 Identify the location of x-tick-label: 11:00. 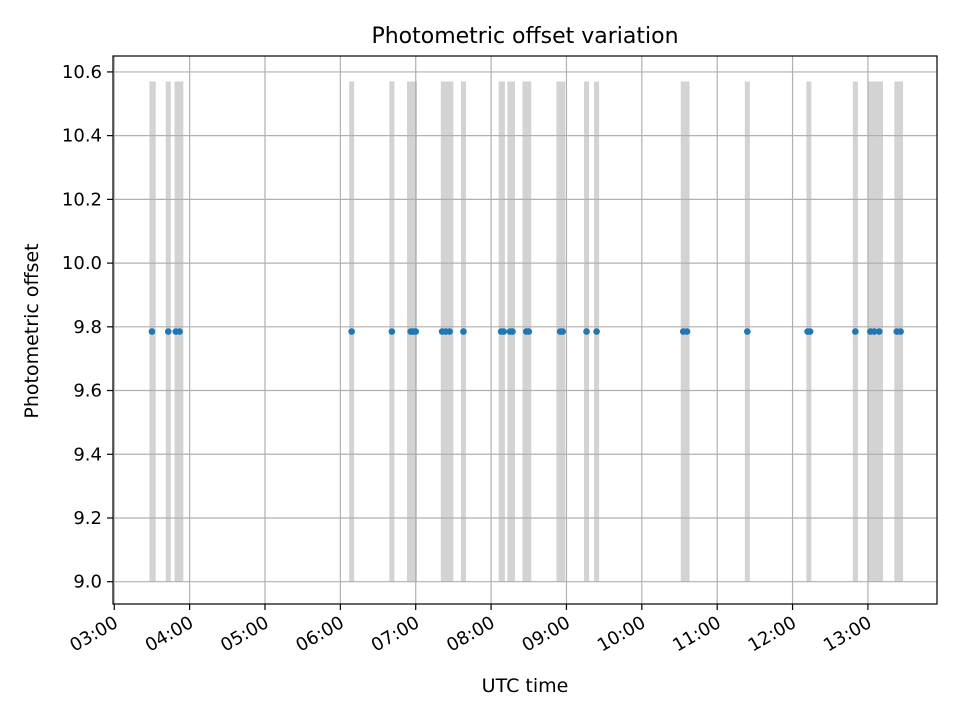
(696, 634).